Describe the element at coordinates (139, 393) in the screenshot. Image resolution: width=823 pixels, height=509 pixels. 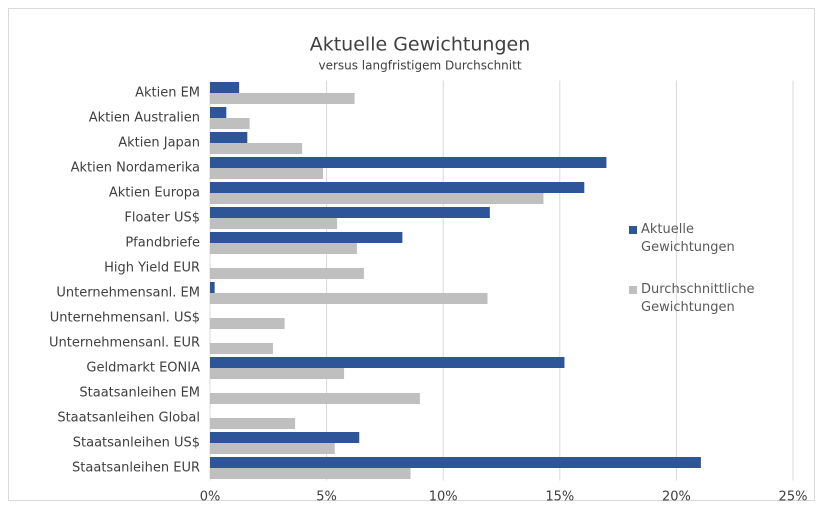
I see `y-tick-label: Staatsanleihen EM` at that location.